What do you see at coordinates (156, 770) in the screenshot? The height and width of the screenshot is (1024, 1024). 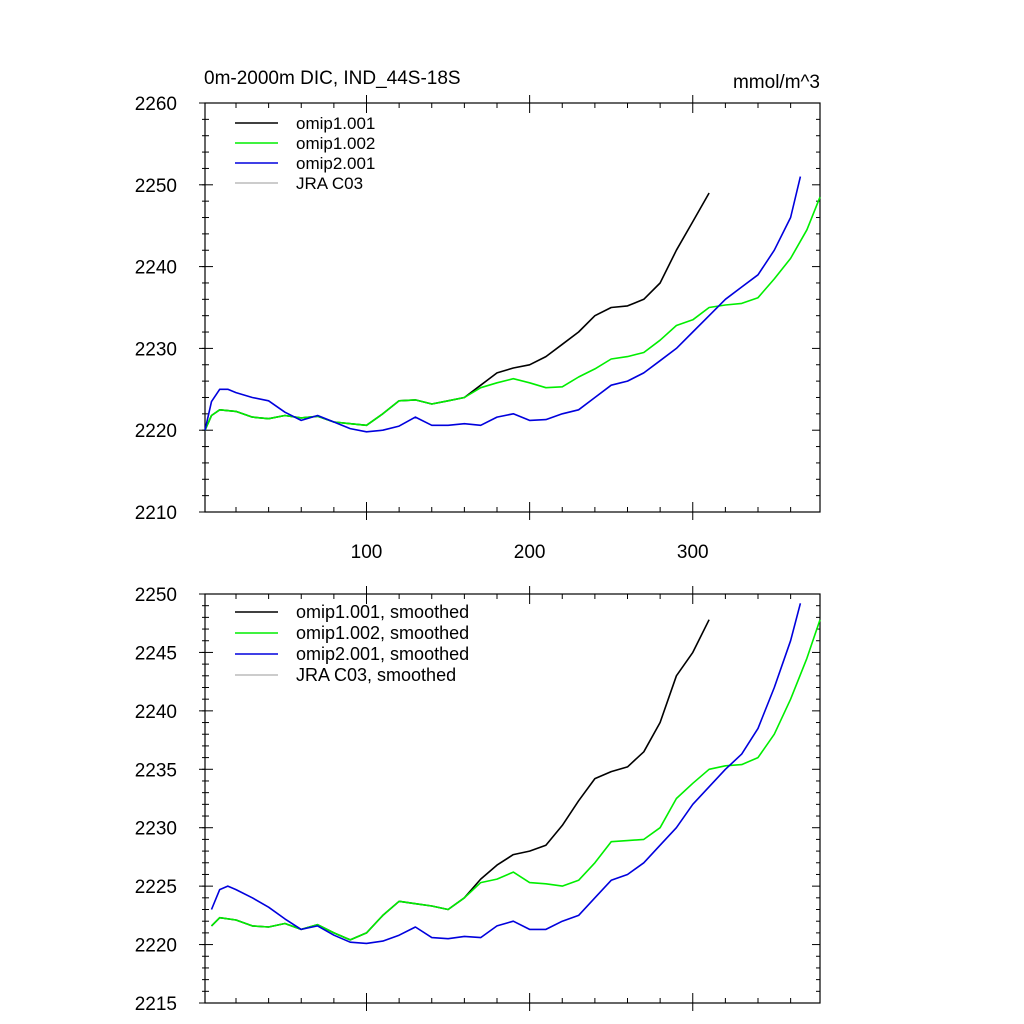 I see `y-tick-label: 2235` at bounding box center [156, 770].